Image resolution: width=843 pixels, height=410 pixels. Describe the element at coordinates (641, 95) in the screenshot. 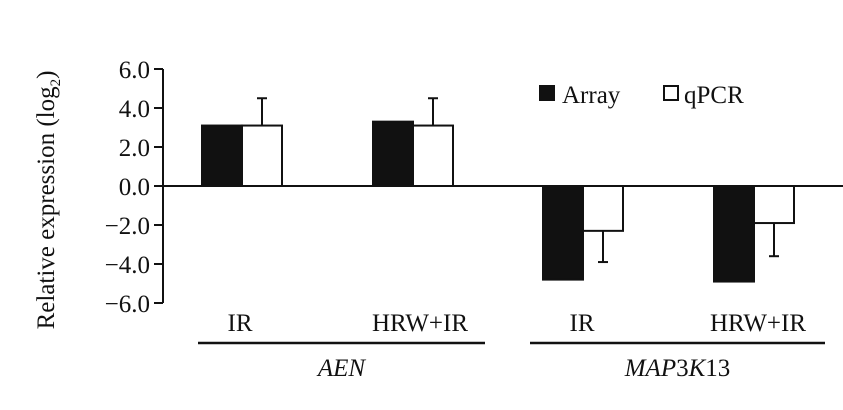

I see `legend: Array qPCR` at that location.